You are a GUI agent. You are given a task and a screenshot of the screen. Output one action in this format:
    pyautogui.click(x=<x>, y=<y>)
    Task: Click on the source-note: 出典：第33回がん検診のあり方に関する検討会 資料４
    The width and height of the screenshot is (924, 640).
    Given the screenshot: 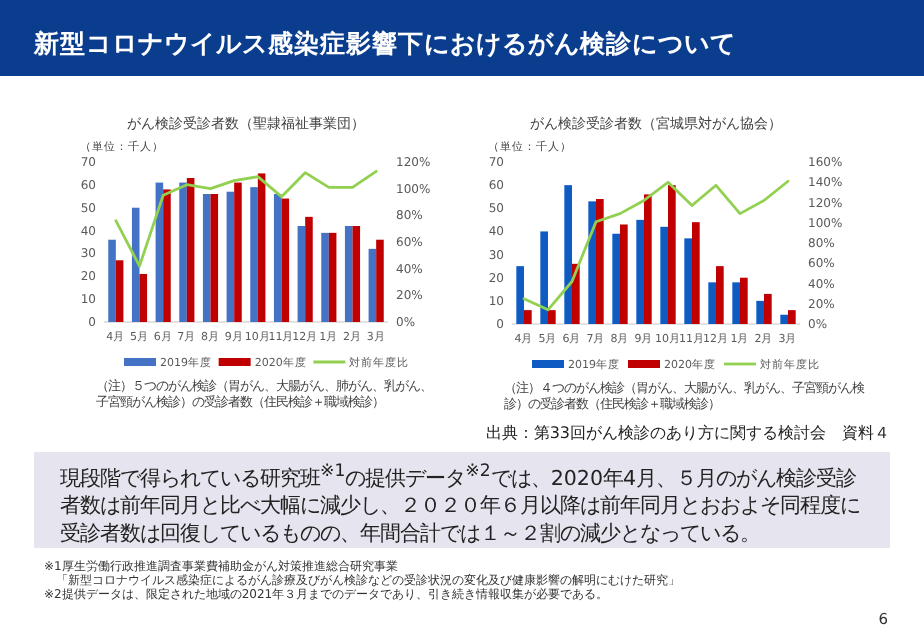 What is the action you would take?
    pyautogui.click(x=687, y=433)
    